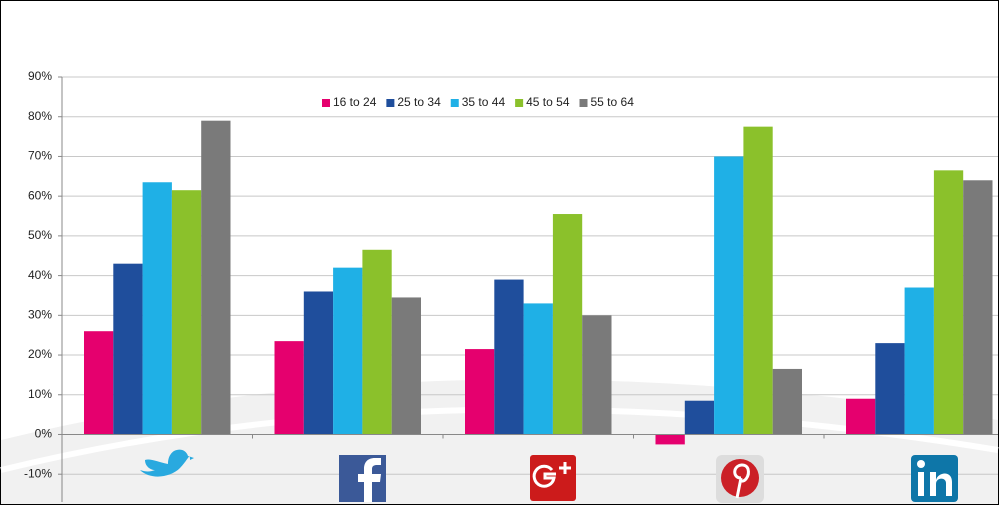 The image size is (1000, 506). I want to click on googleplus-g, so click(544, 476).